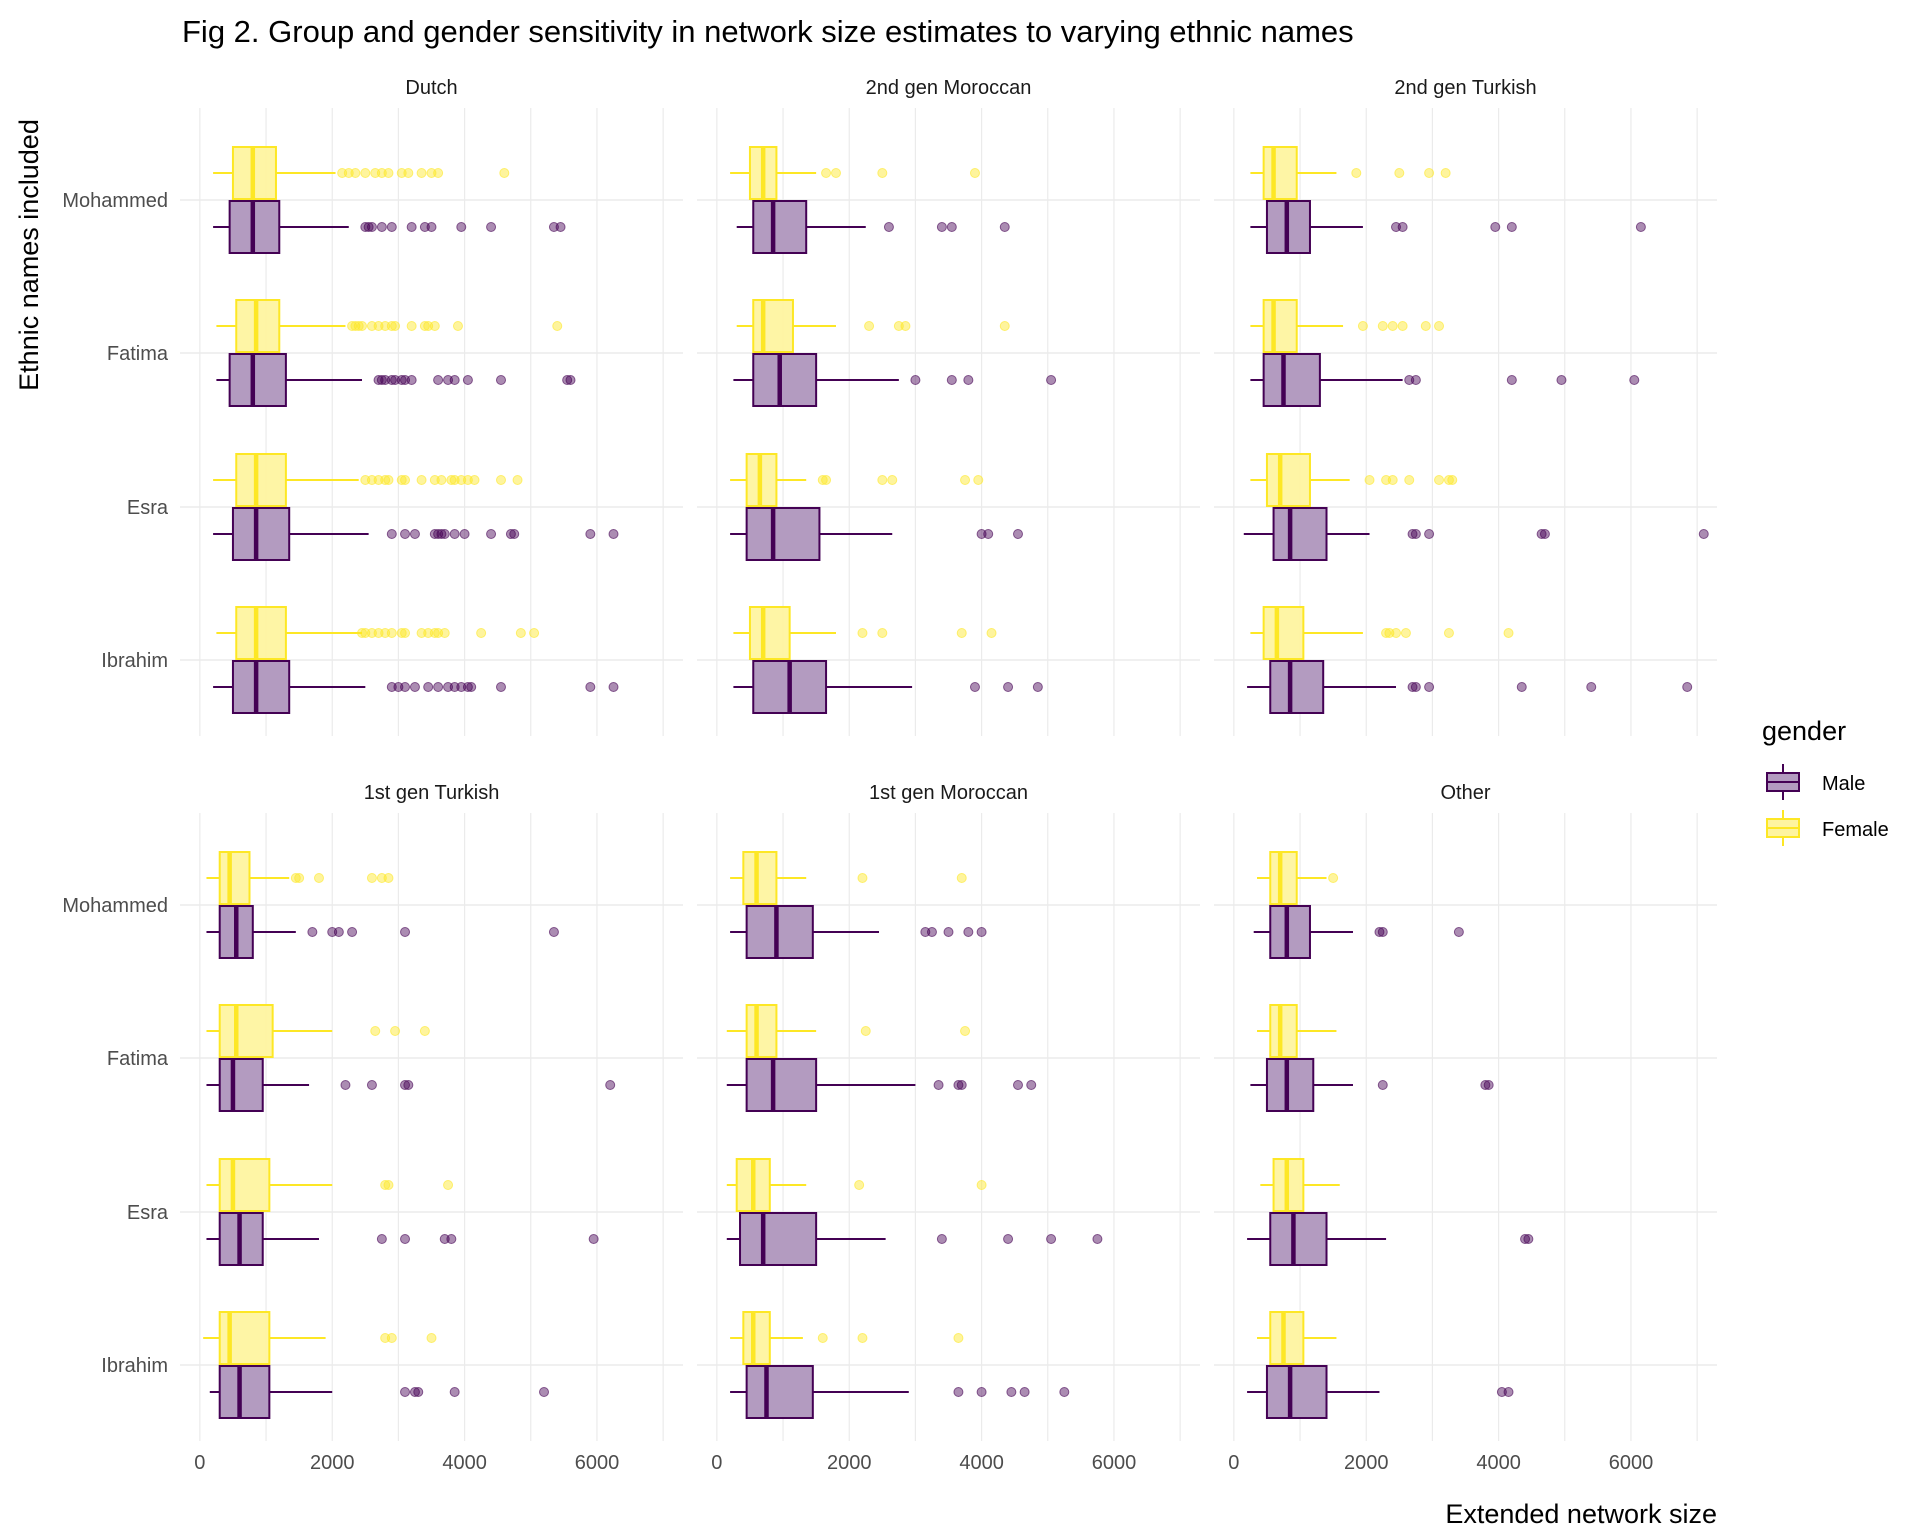 Image resolution: width=1920 pixels, height=1536 pixels. What do you see at coordinates (1465, 406) in the screenshot?
I see `panel-2: 2nd gen Turkish` at bounding box center [1465, 406].